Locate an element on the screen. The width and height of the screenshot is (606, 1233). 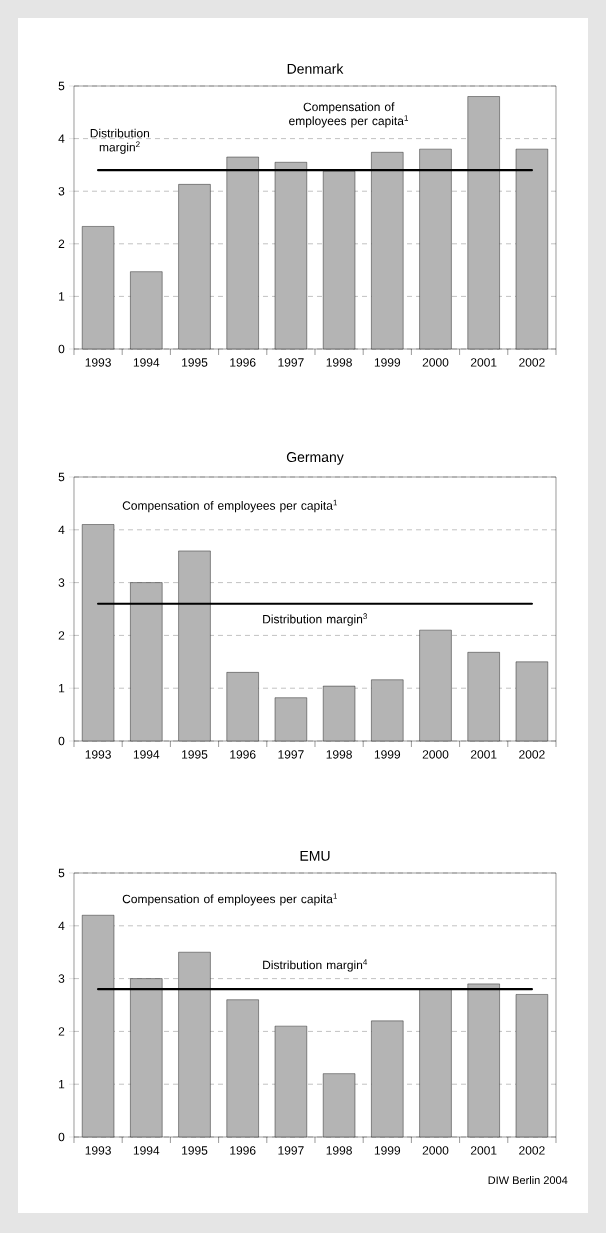
text: DIW Berlin 2004 is located at coordinates (528, 1180).